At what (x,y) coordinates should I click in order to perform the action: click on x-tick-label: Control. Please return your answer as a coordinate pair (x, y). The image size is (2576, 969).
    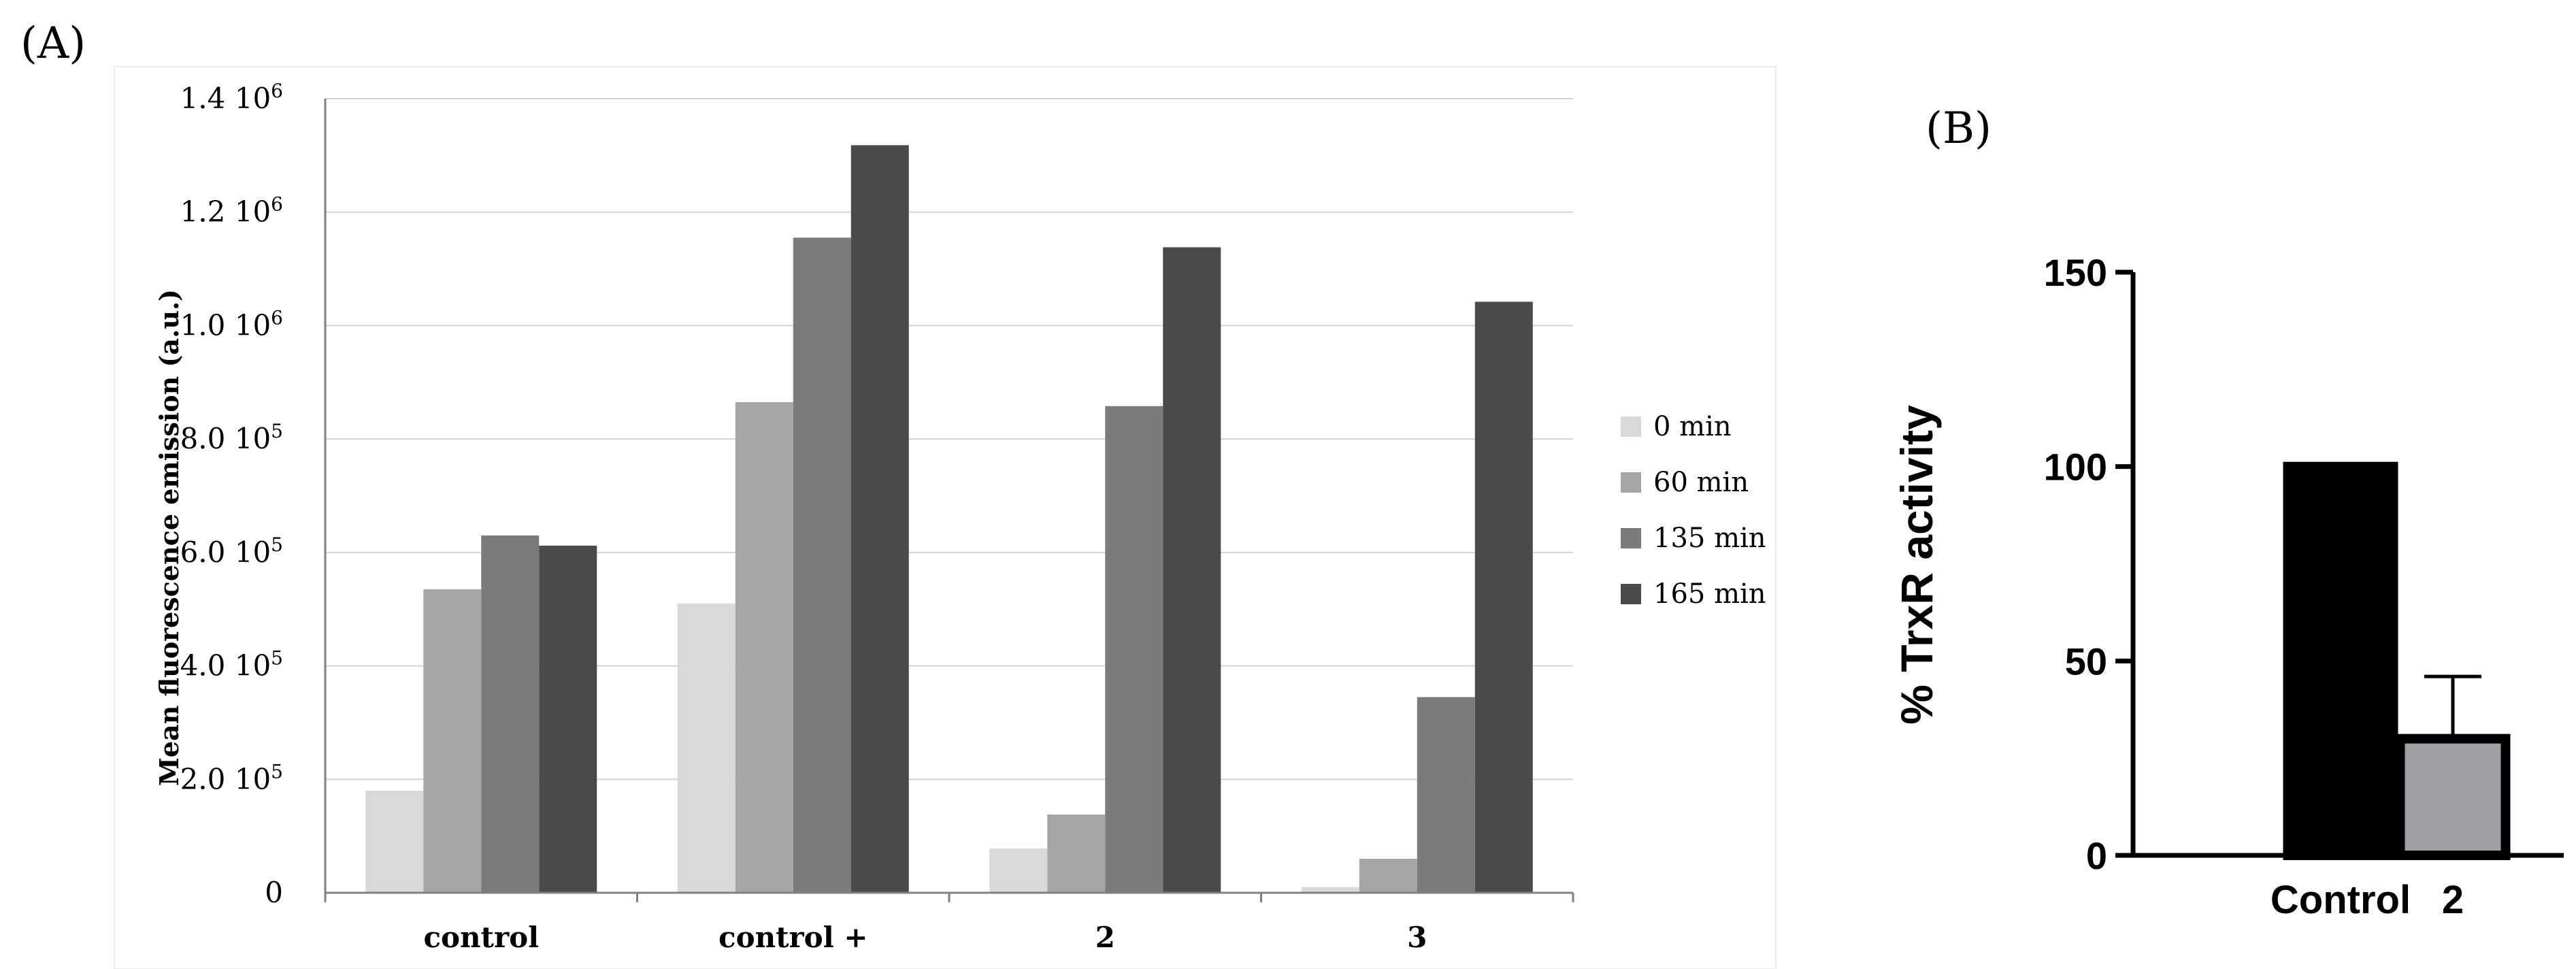
    Looking at the image, I should click on (2341, 900).